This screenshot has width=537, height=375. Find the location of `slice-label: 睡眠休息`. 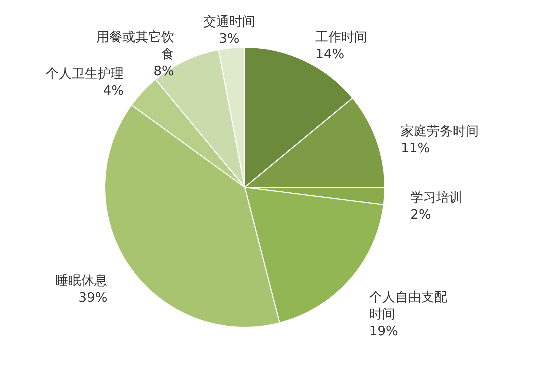

slice-label: 睡眠休息 is located at coordinates (82, 281).